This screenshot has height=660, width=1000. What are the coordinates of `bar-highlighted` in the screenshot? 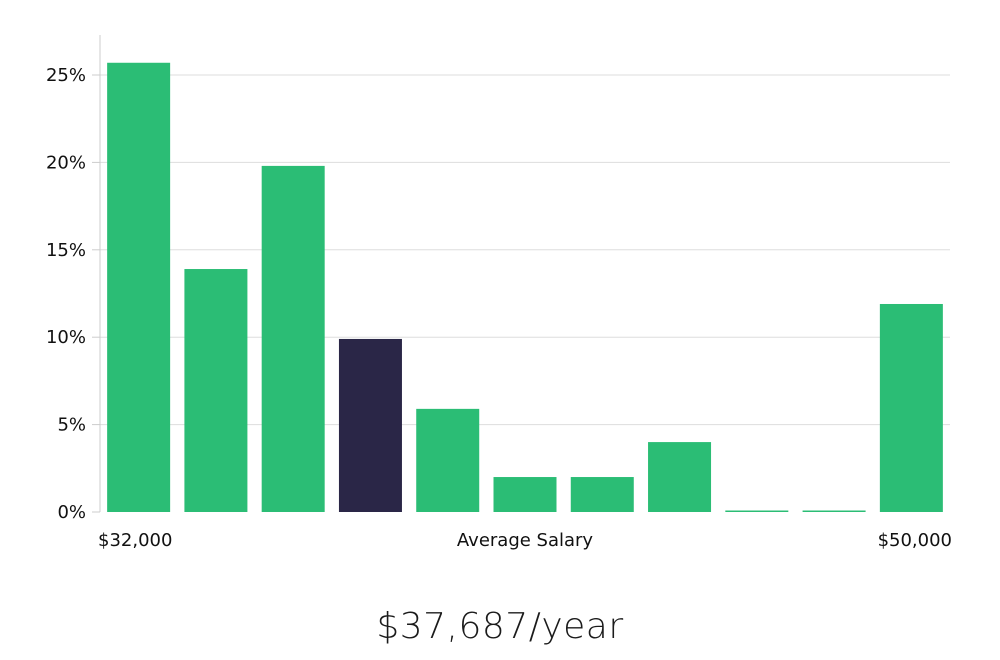 It's located at (370, 425).